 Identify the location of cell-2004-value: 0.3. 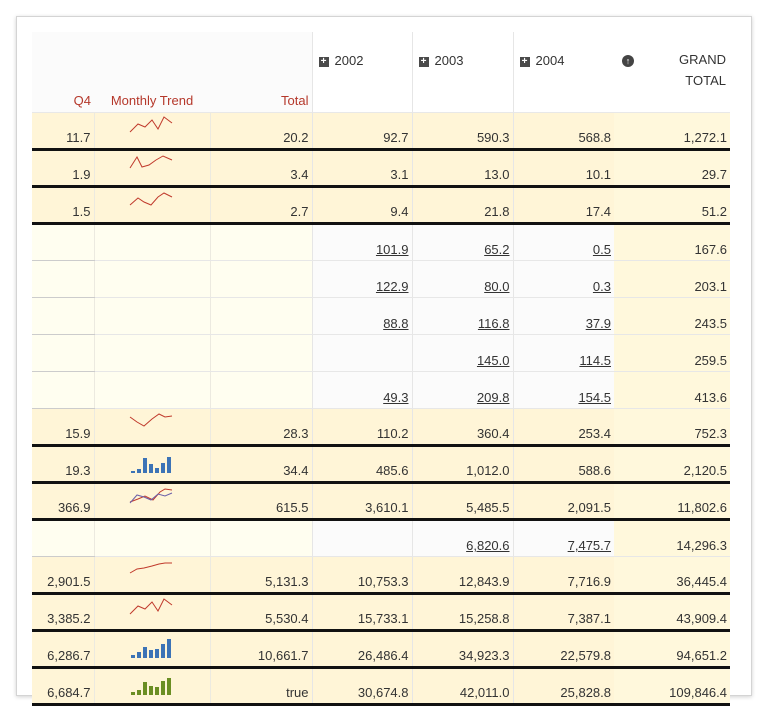
(601, 286).